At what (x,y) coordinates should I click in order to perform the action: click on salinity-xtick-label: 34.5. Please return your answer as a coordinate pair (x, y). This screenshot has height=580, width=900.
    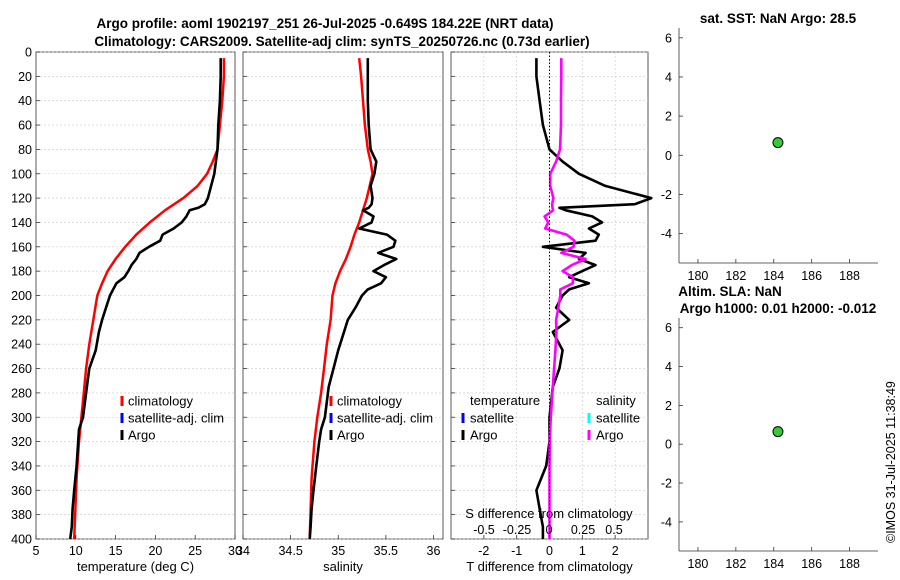
    Looking at the image, I should click on (290, 551).